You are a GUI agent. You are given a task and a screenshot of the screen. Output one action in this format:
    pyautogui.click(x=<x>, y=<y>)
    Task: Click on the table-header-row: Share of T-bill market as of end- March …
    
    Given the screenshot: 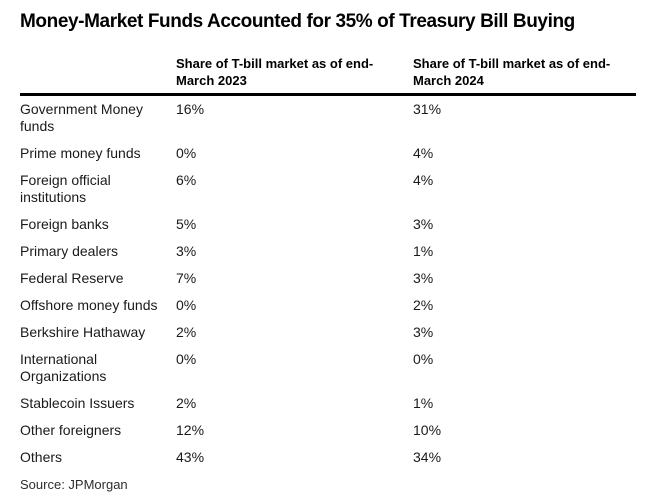 What is the action you would take?
    pyautogui.click(x=328, y=75)
    